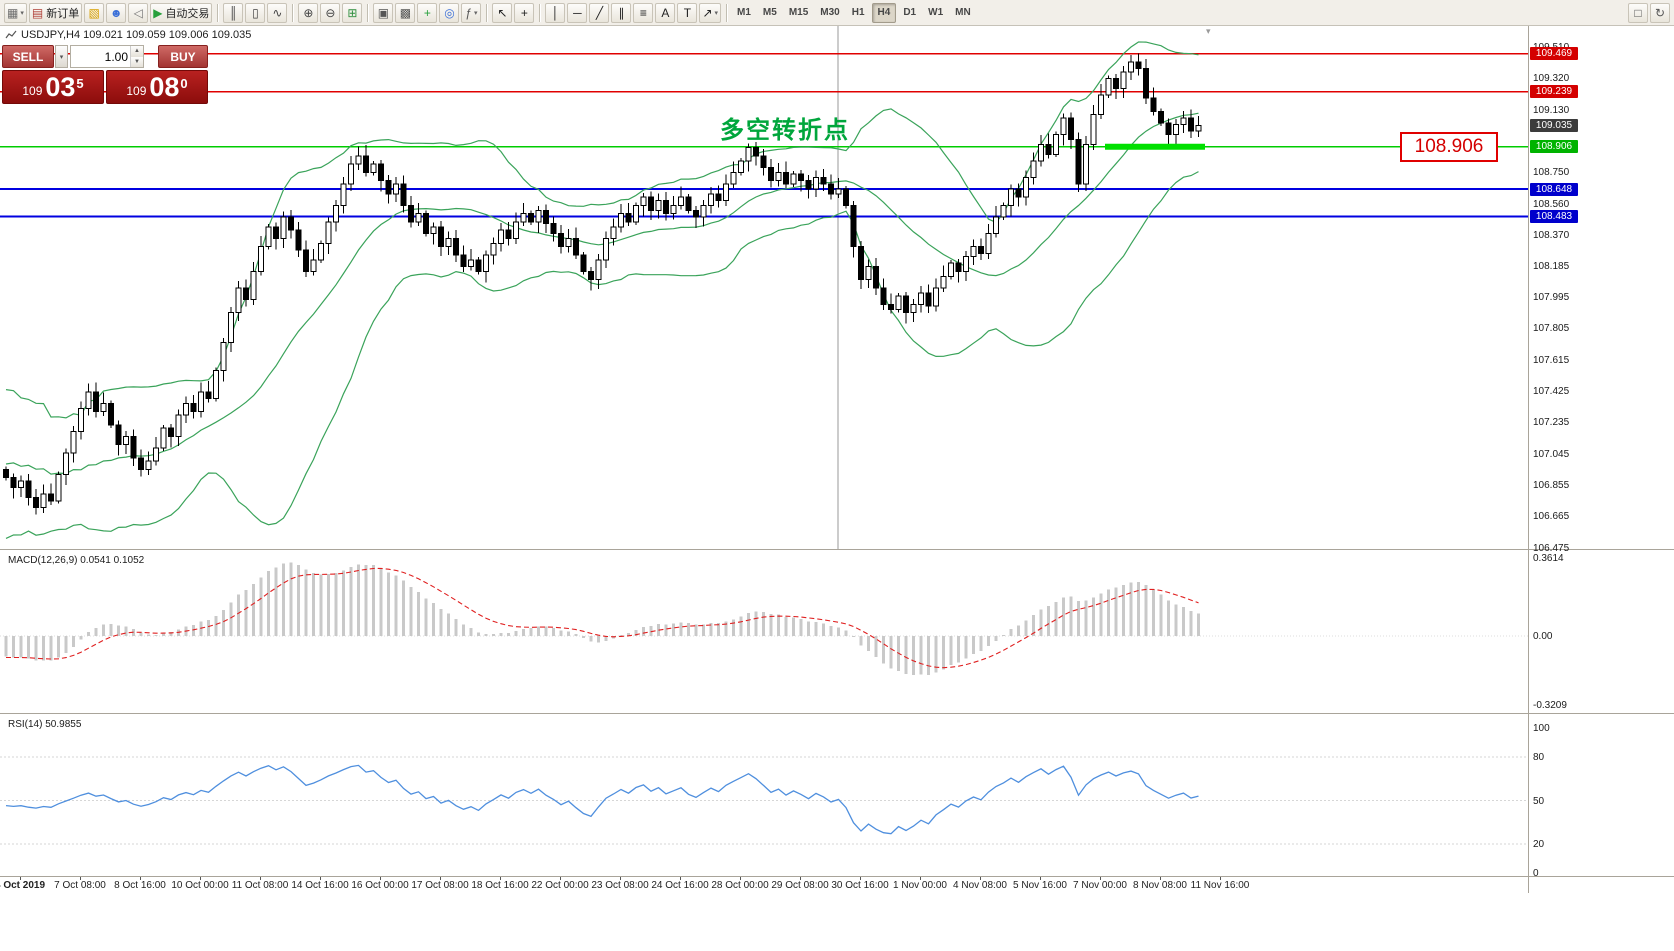 The height and width of the screenshot is (951, 1674). I want to click on volume-up-icon: ▲, so click(137, 51).